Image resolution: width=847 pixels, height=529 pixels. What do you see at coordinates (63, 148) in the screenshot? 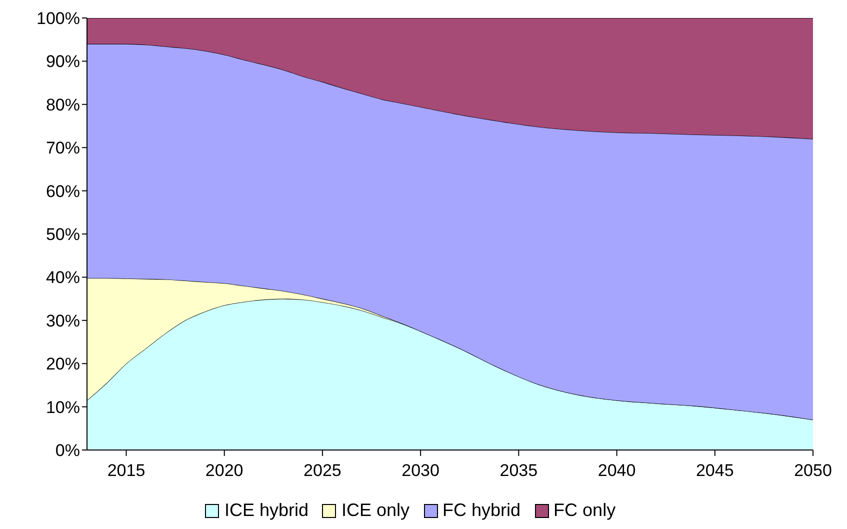
I see `y-tick-label: 70%` at bounding box center [63, 148].